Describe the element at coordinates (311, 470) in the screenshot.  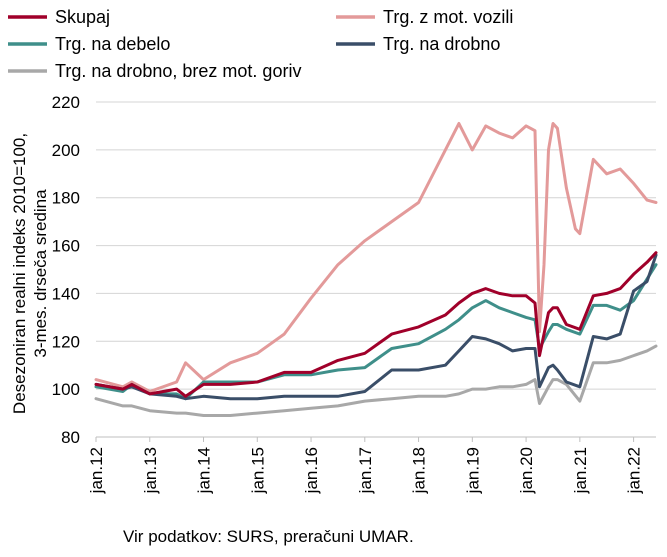
I see `x-tick-label: jan.16` at that location.